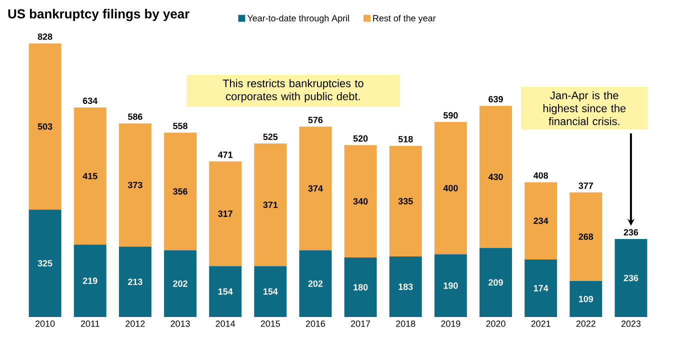 This screenshot has width=673, height=337. What do you see at coordinates (293, 90) in the screenshot?
I see `annotation: This restricts bankruptcies to corporates with public debt.` at bounding box center [293, 90].